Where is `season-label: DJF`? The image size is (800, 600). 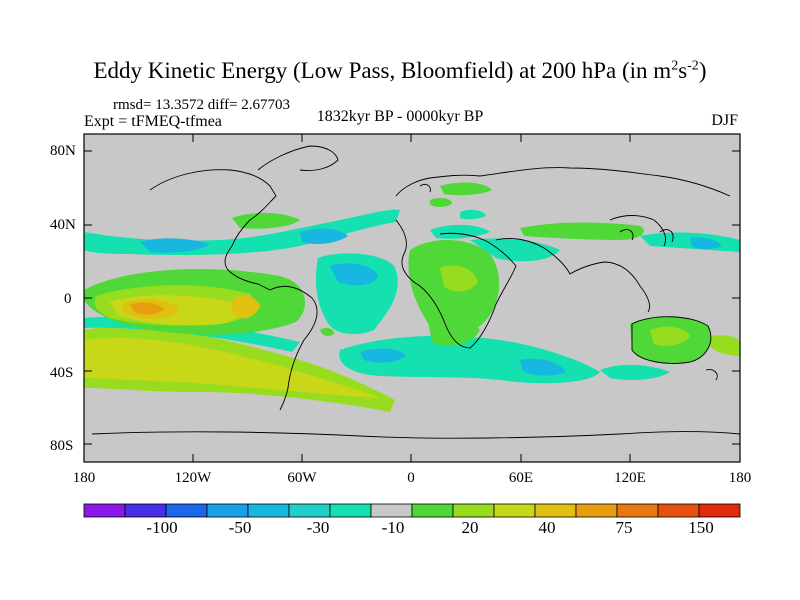
season-label: DJF is located at coordinates (724, 120).